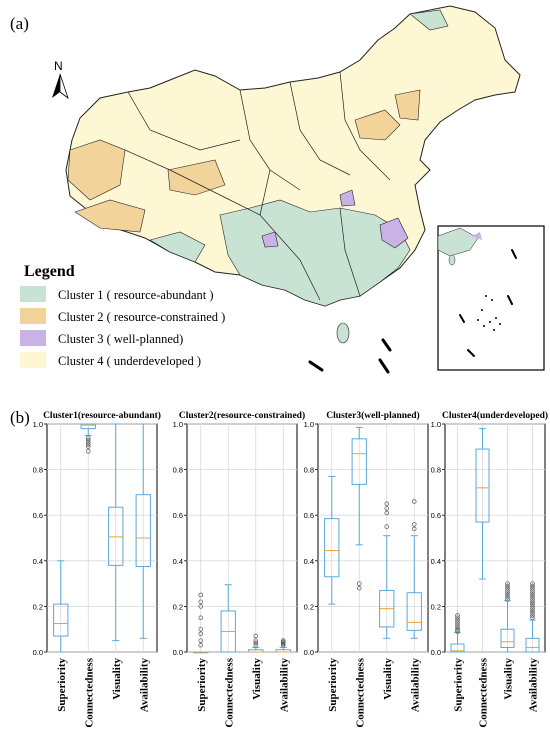 This screenshot has width=550, height=741. What do you see at coordinates (359, 508) in the screenshot?
I see `box-connectedness` at bounding box center [359, 508].